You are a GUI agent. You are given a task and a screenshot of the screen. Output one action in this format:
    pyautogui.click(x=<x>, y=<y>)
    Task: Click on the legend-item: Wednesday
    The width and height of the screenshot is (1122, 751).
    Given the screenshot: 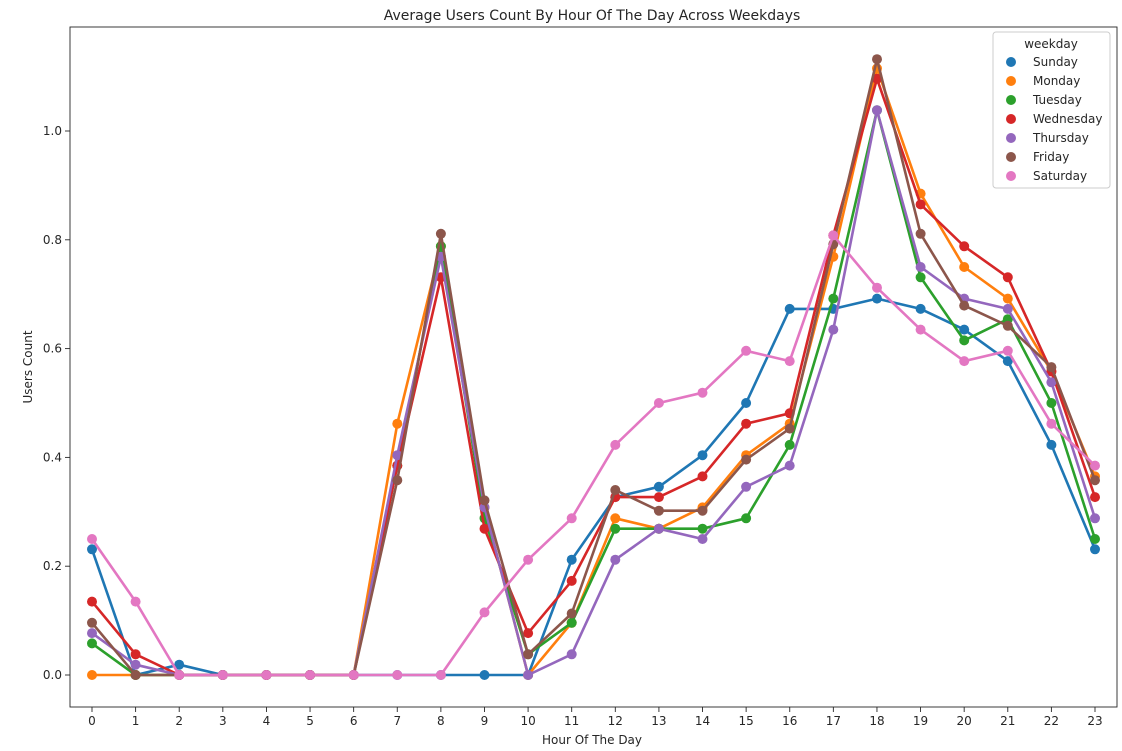 What is the action you would take?
    pyautogui.click(x=1054, y=119)
    